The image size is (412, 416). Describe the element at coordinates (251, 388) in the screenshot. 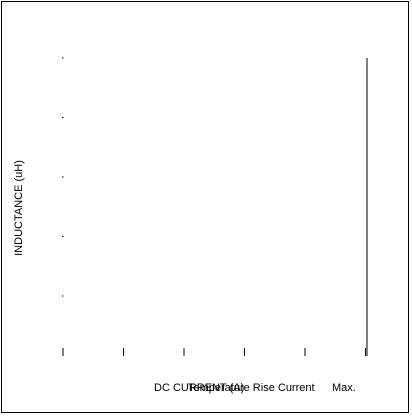

I see `temperature-rise-current-label: Temperature Rise Current` at that location.